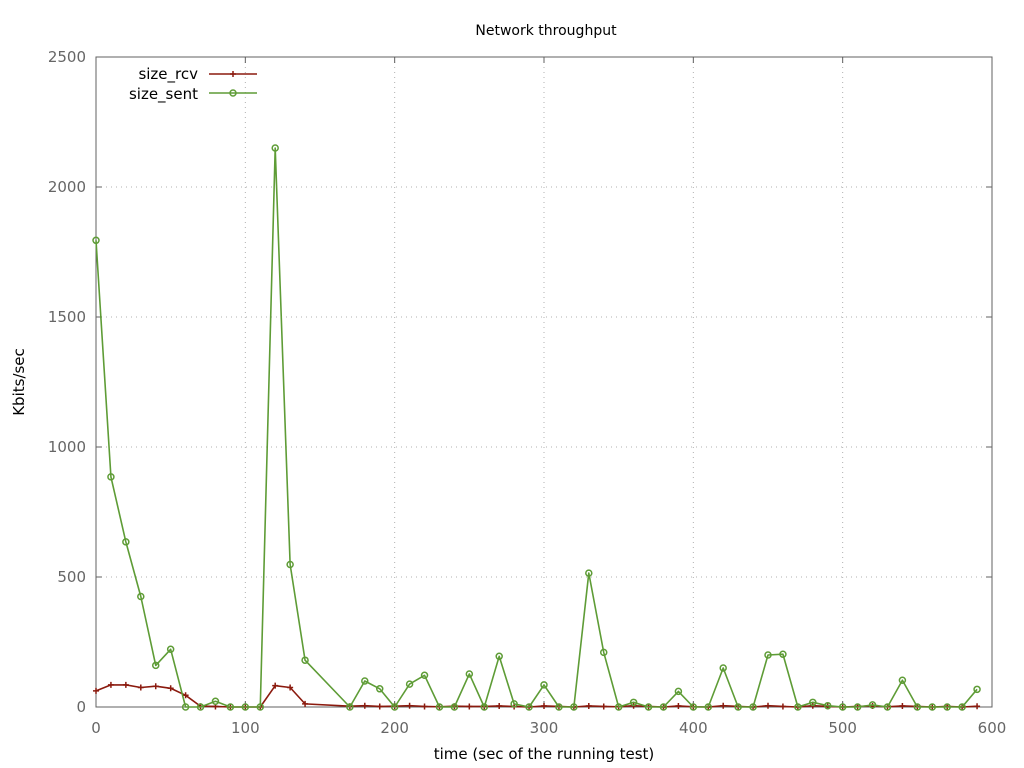 The height and width of the screenshot is (768, 1024). I want to click on chart-title: Network throughput, so click(546, 31).